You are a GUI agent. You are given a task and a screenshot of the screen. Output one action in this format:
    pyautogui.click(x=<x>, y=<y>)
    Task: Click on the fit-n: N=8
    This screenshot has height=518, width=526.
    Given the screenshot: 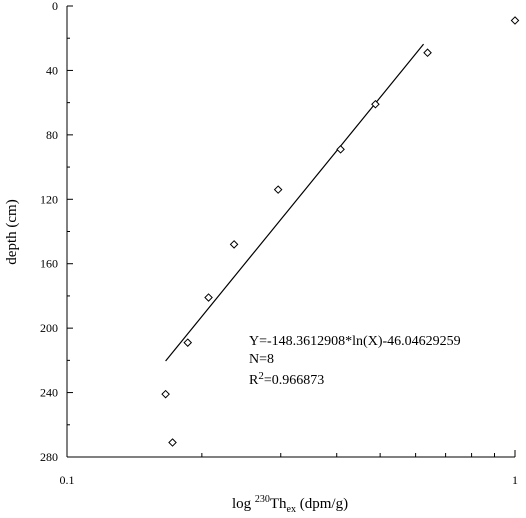 What is the action you would take?
    pyautogui.click(x=261, y=359)
    